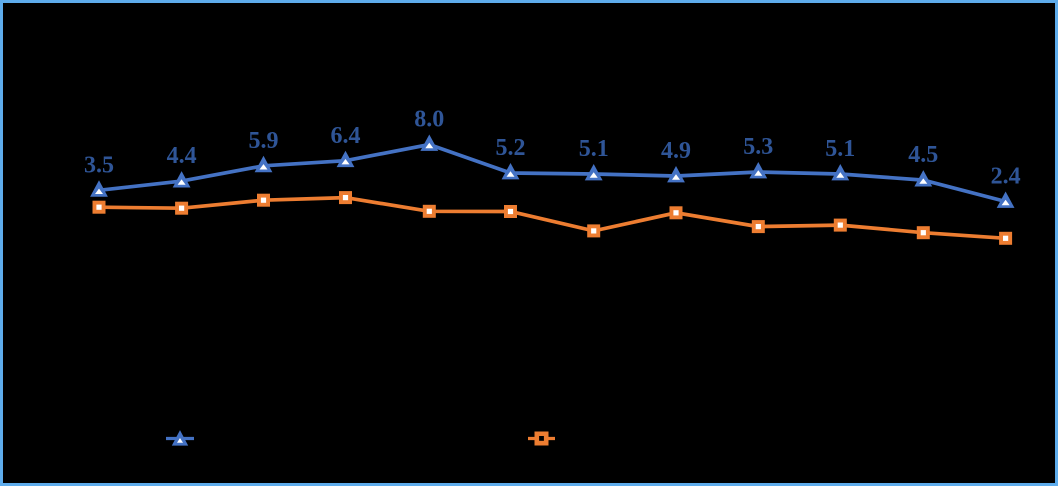 Image resolution: width=1058 pixels, height=486 pixels. I want to click on svg-text: 2.4, so click(1006, 177).